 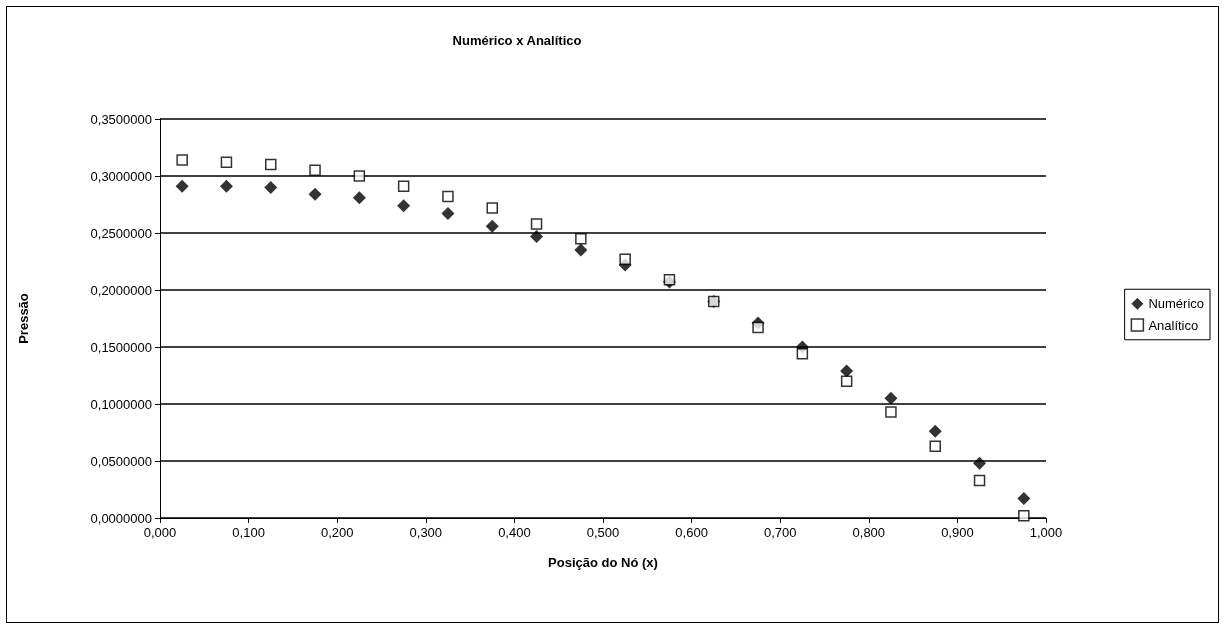 I want to click on y-tick-label: 0,3500000, so click(x=121, y=119).